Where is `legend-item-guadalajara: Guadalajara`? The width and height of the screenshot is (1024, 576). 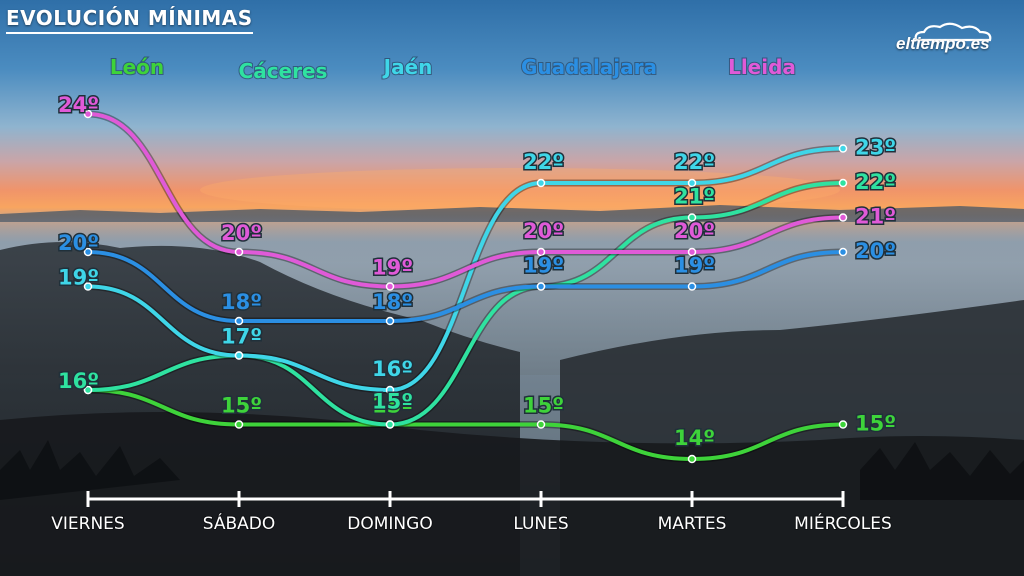 legend-item-guadalajara: Guadalajara is located at coordinates (589, 67).